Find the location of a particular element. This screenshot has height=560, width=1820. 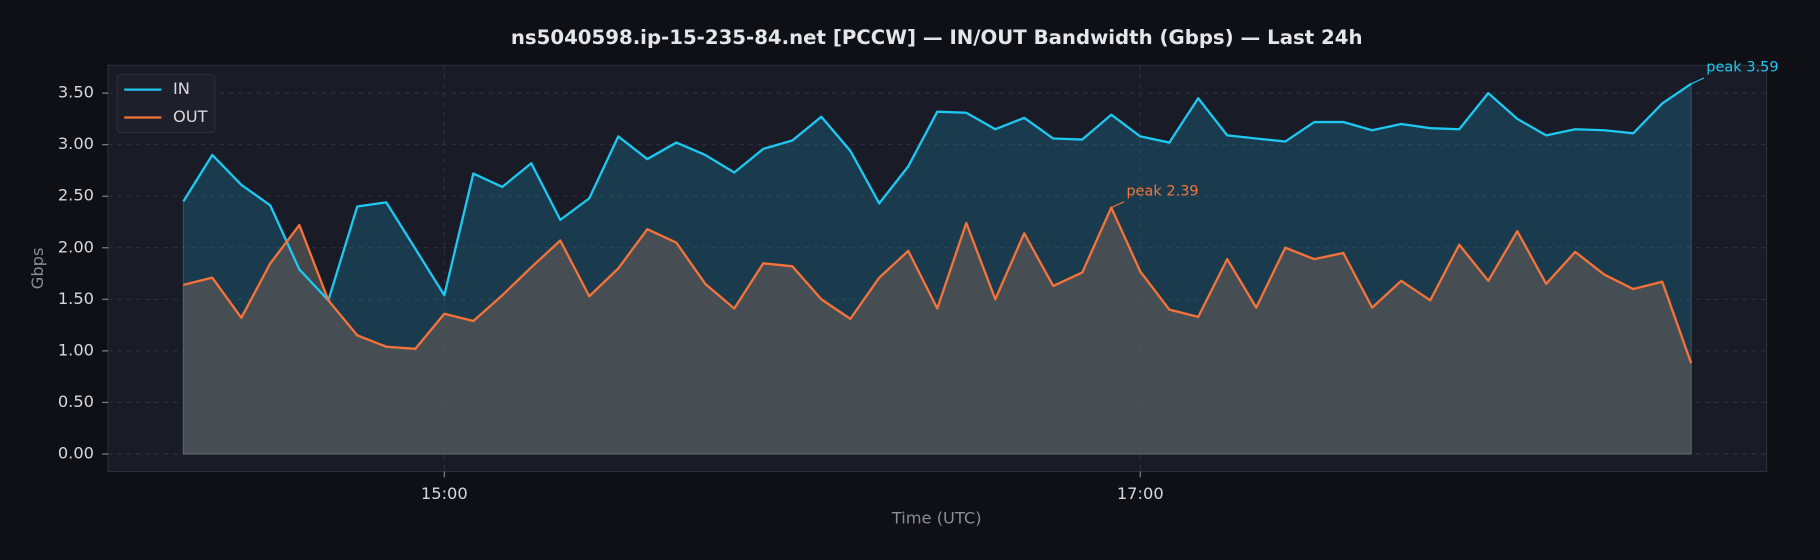

x-tick-label: 15:00 is located at coordinates (444, 493).